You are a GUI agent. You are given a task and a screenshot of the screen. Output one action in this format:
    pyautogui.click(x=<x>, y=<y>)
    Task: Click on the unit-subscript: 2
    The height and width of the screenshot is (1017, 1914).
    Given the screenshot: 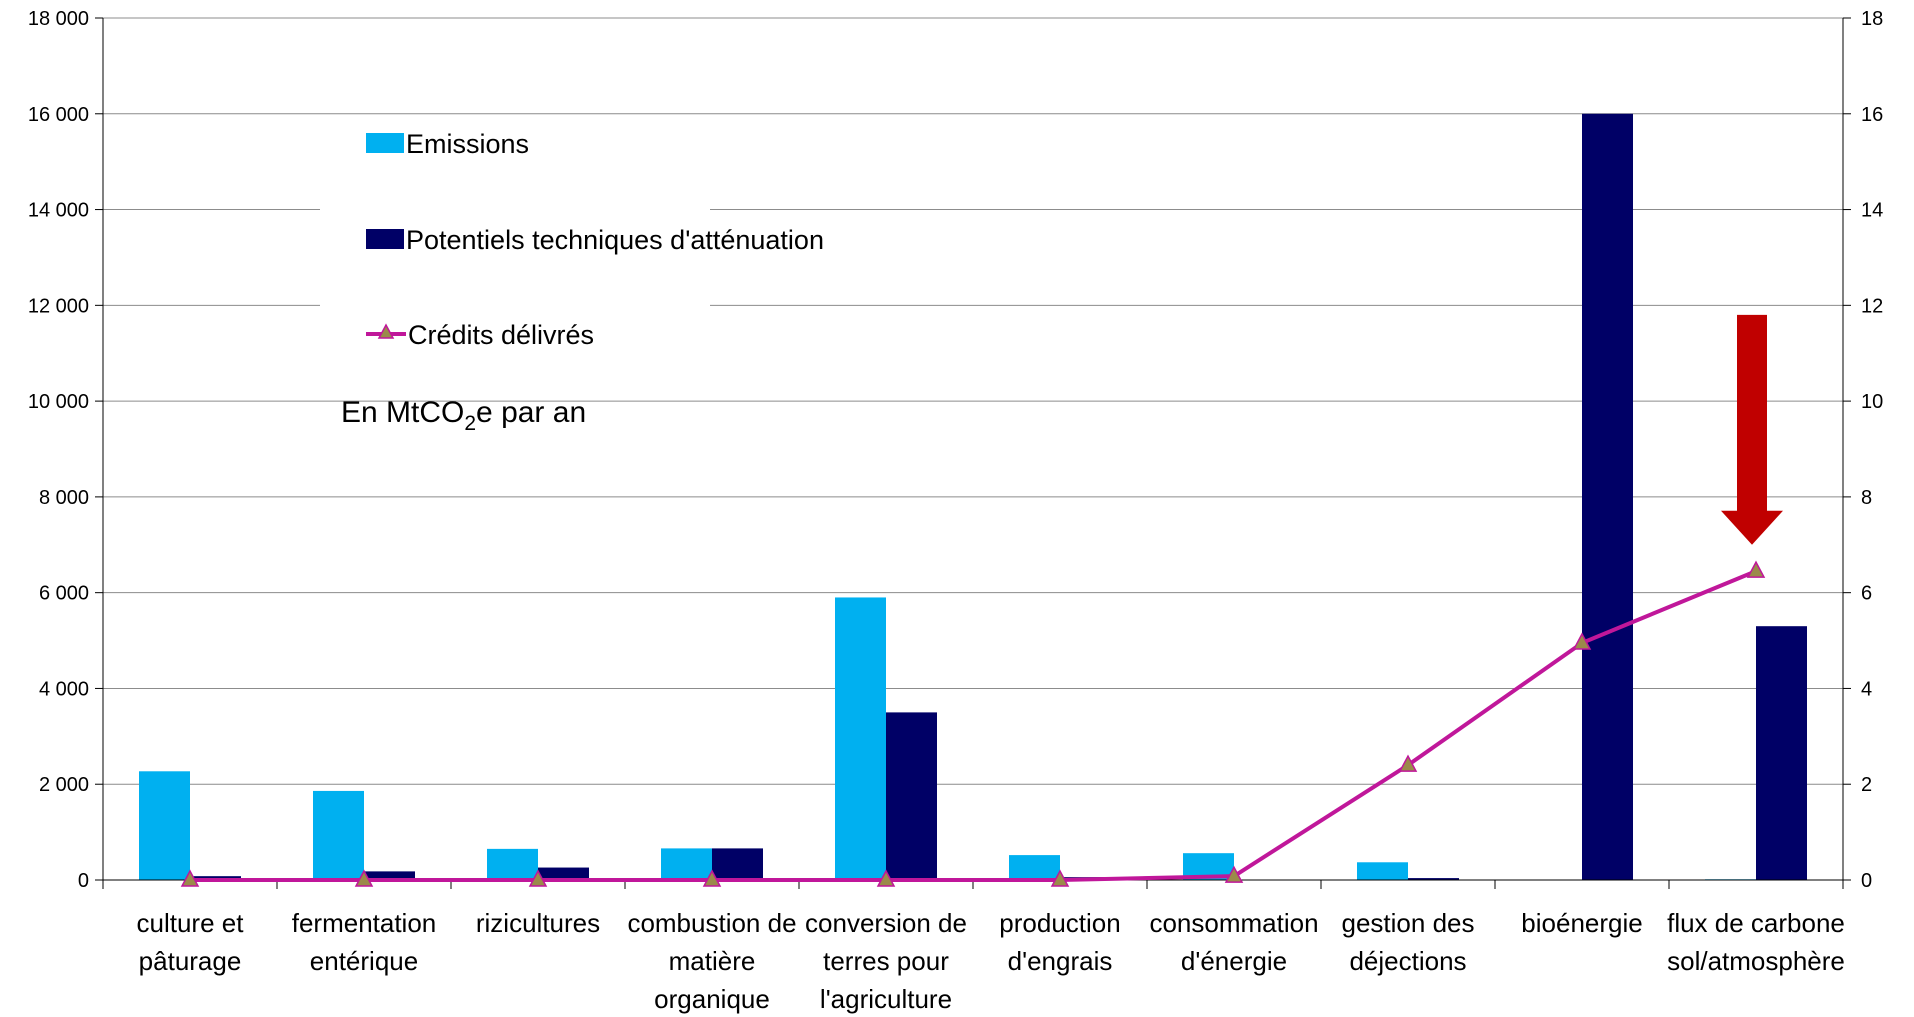 What is the action you would take?
    pyautogui.click(x=470, y=423)
    